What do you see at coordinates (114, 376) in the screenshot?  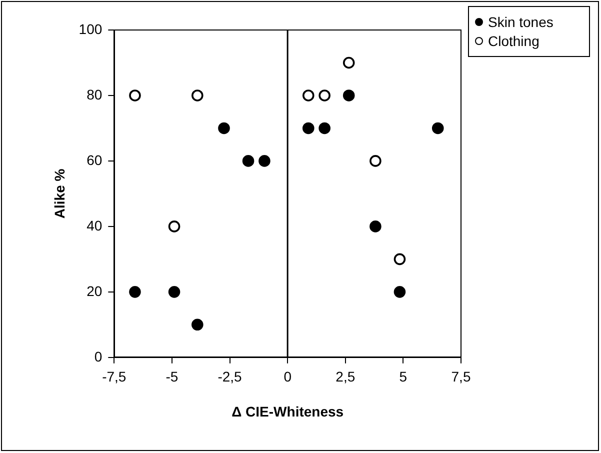 I see `x-tick-label: -7,5` at bounding box center [114, 376].